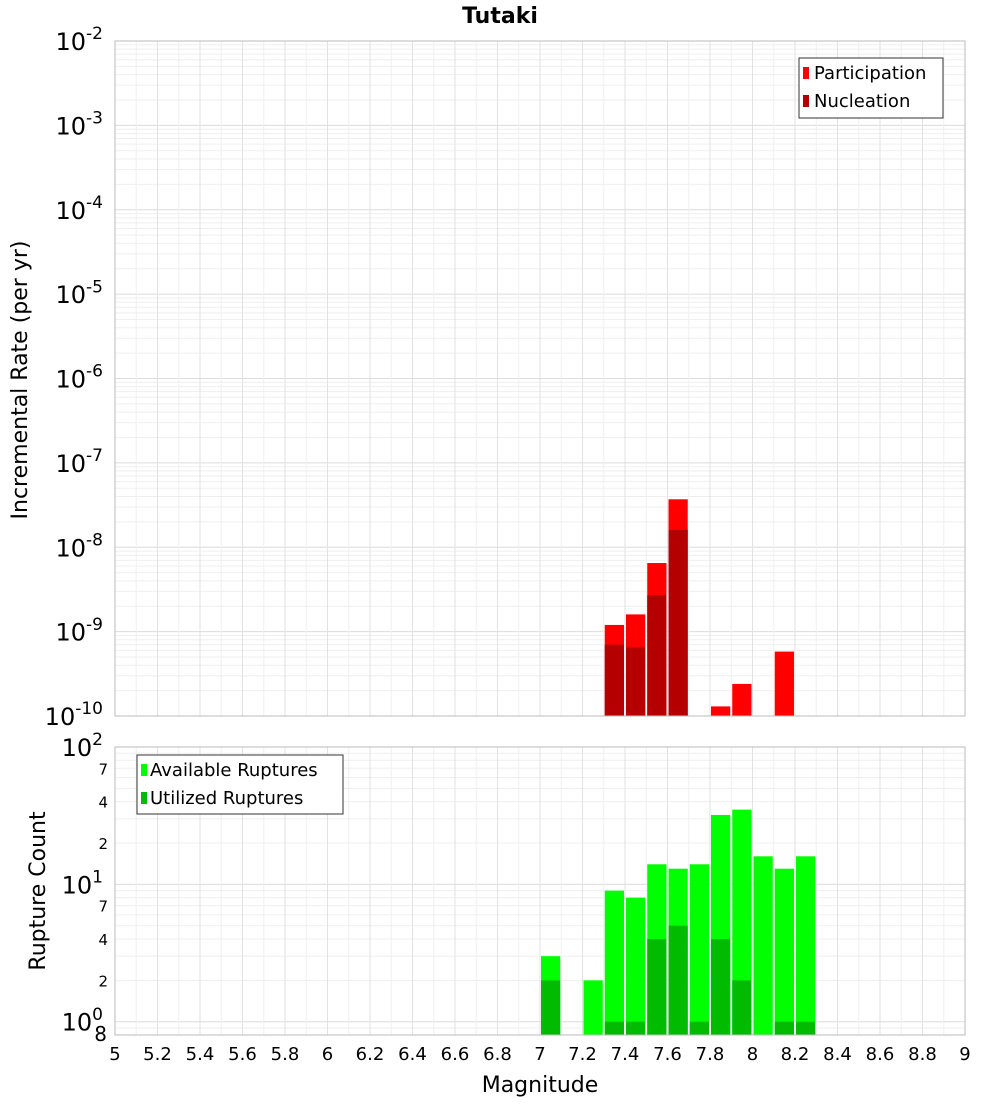 Image resolution: width=1000 pixels, height=1104 pixels. Describe the element at coordinates (500, 16) in the screenshot. I see `chart-title: Tutaki` at that location.